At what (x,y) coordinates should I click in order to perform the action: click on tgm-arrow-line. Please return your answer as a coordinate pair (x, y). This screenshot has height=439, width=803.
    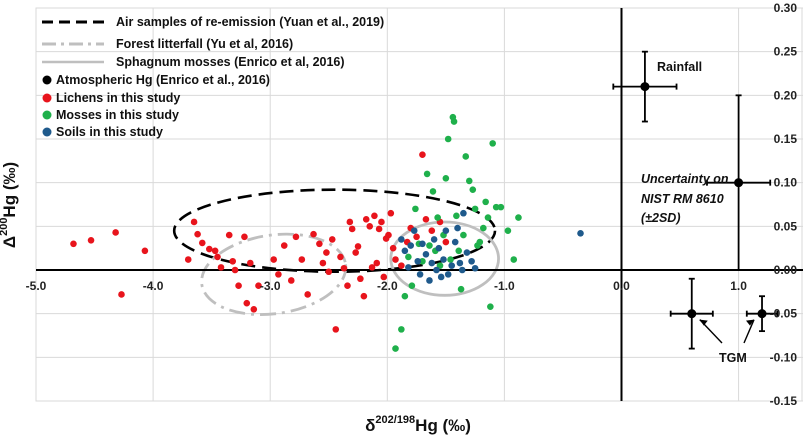
    Looking at the image, I should click on (749, 331).